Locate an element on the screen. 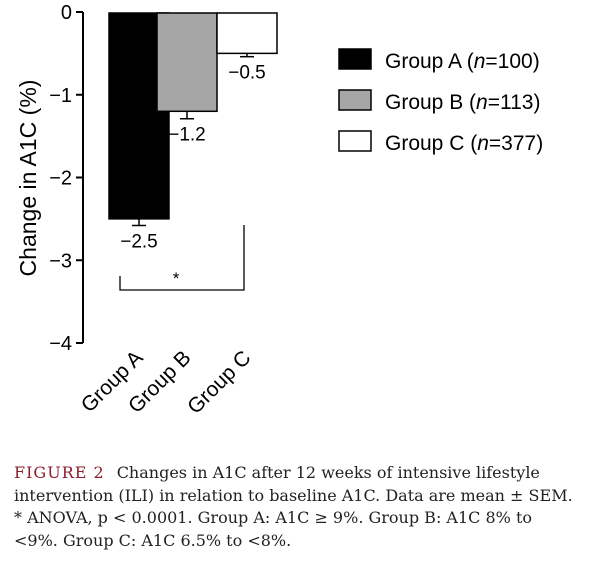 Image resolution: width=590 pixels, height=577 pixels. data-label: −1.2 is located at coordinates (187, 135).